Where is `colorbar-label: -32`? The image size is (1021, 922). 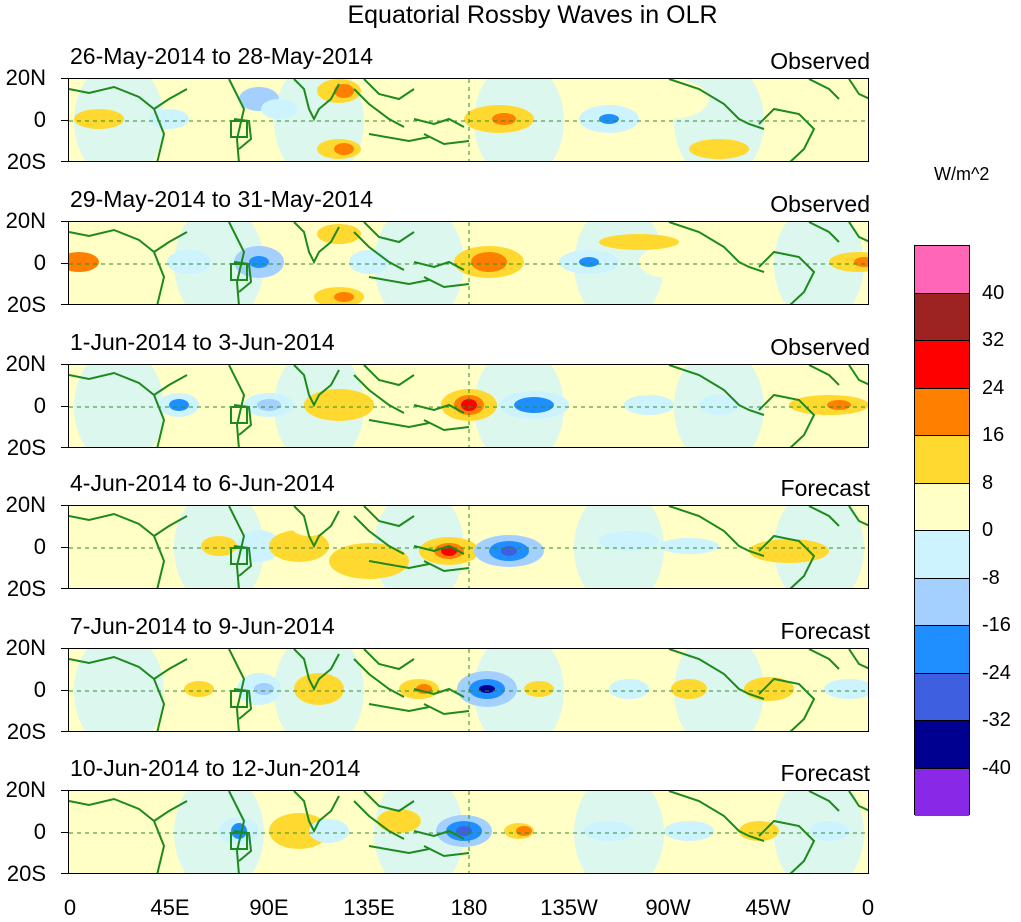 colorbar-label: -32 is located at coordinates (996, 720).